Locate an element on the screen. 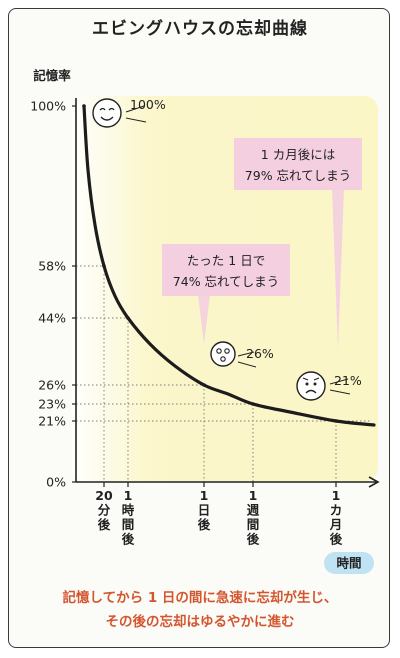  x-axis-title-chip is located at coordinates (349, 563).